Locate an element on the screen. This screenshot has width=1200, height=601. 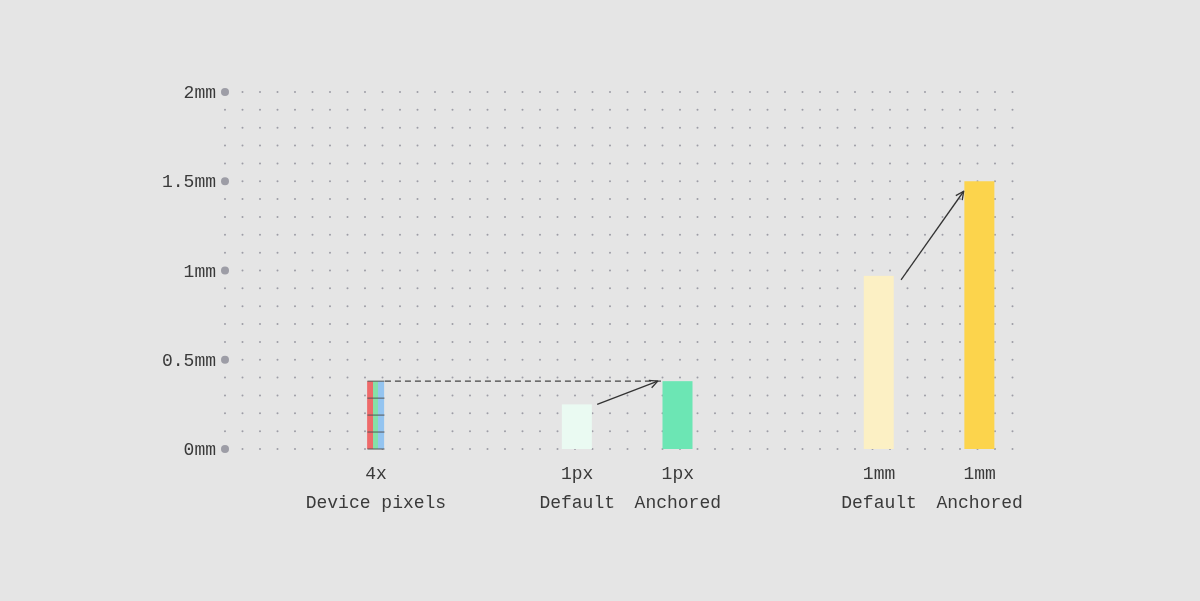
x-tick-label: 1mm Default is located at coordinates (879, 488).